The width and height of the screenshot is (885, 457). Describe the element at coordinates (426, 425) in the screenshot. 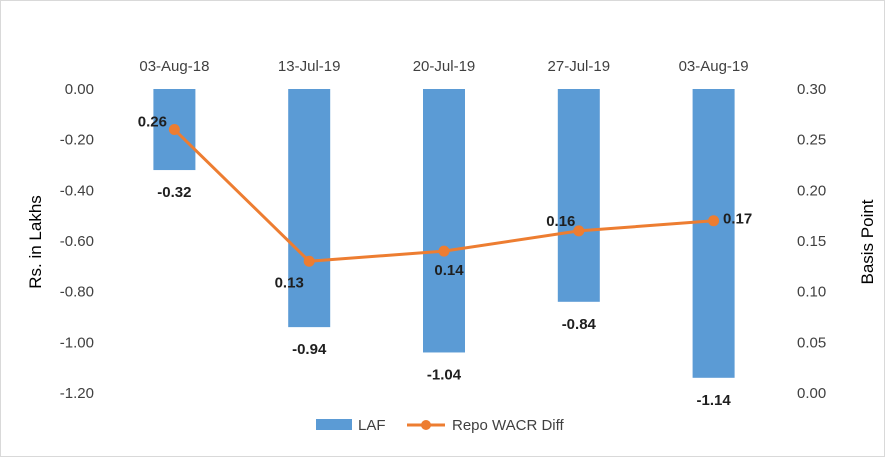

I see `legend-repo-marker` at that location.